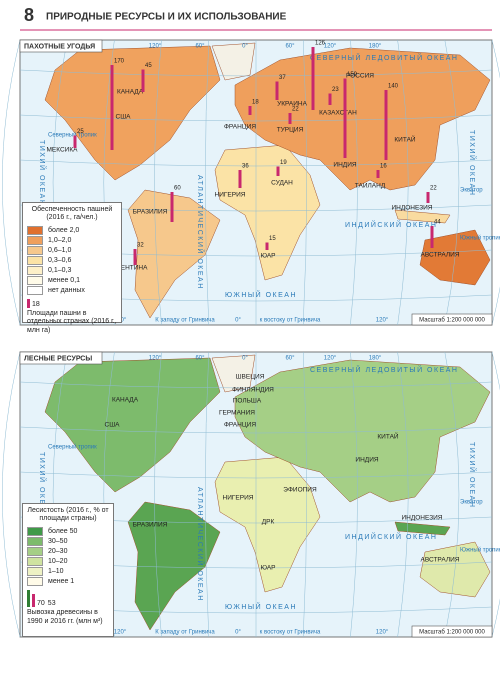 The width and height of the screenshot is (500, 675). What do you see at coordinates (452, 319) in the screenshot?
I see `scale-box` at bounding box center [452, 319].